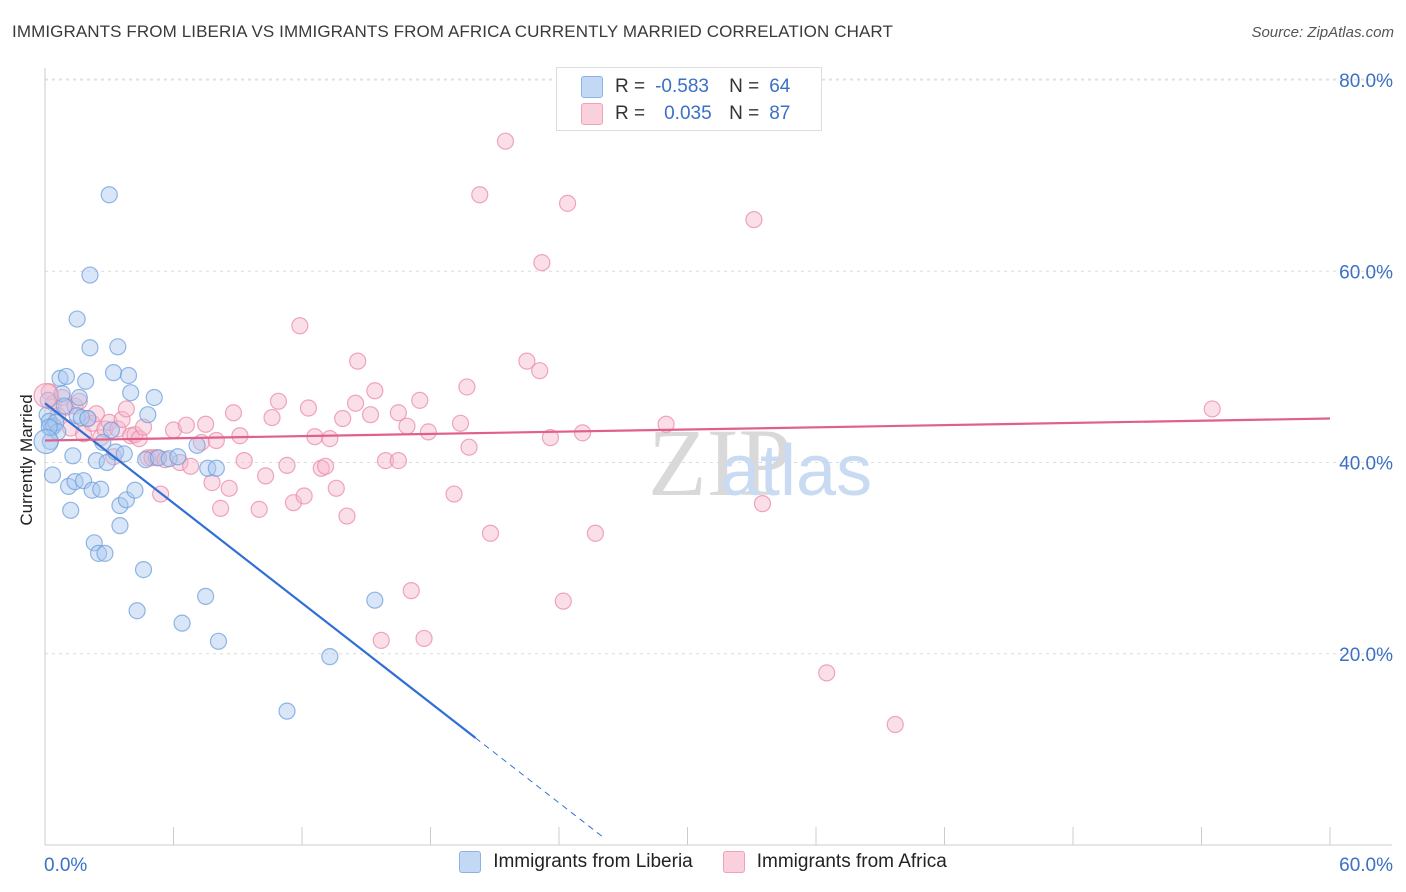 The width and height of the screenshot is (1406, 892). Describe the element at coordinates (1366, 272) in the screenshot. I see `y-tick-label: 60.0%` at that location.